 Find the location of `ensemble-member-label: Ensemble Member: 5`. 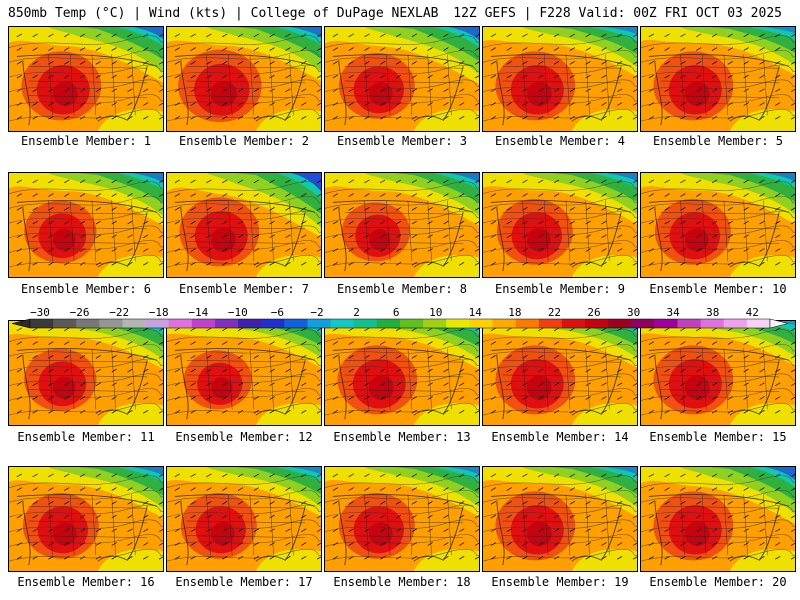

ensemble-member-label: Ensemble Member: 5 is located at coordinates (718, 141).